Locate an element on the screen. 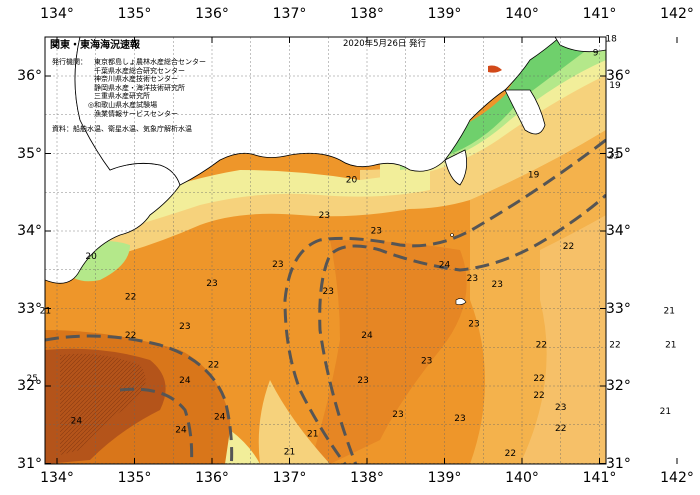 The image size is (700, 495). land-west is located at coordinates (47, 110).